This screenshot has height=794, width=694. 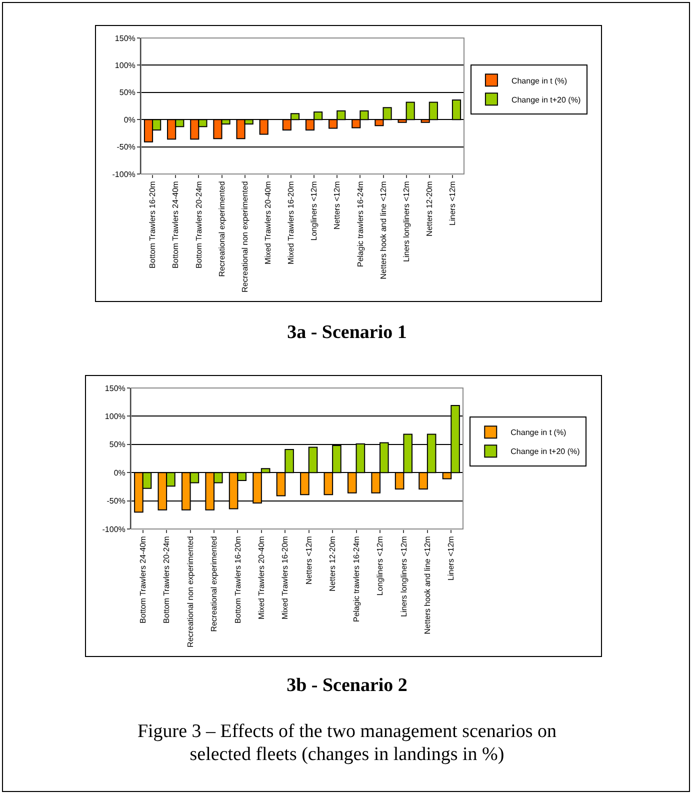 I want to click on text: 3a - Scenario 1, so click(x=347, y=333).